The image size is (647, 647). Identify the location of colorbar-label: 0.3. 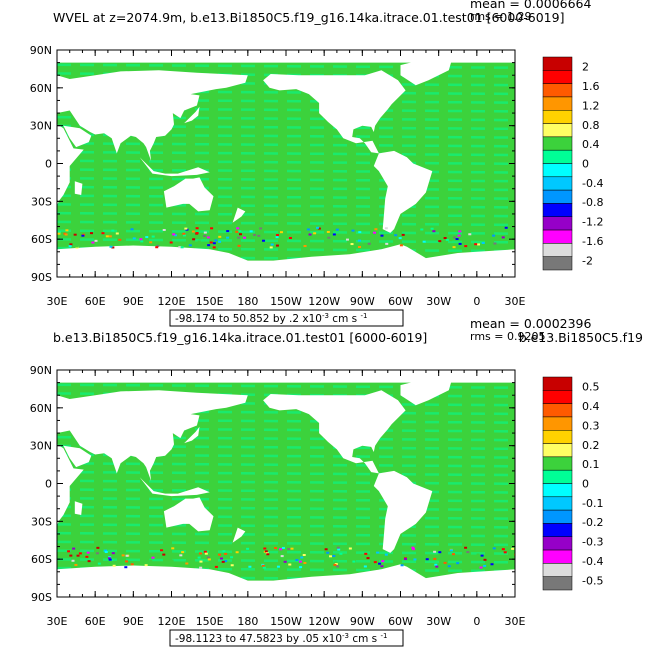
(591, 425).